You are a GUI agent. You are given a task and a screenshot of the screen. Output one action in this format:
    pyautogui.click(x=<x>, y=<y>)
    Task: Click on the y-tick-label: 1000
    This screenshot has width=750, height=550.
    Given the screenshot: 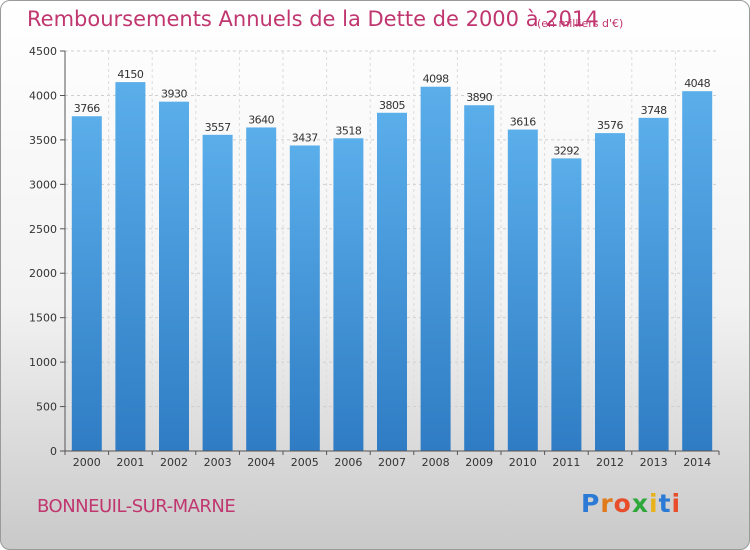 What is the action you would take?
    pyautogui.click(x=43, y=362)
    